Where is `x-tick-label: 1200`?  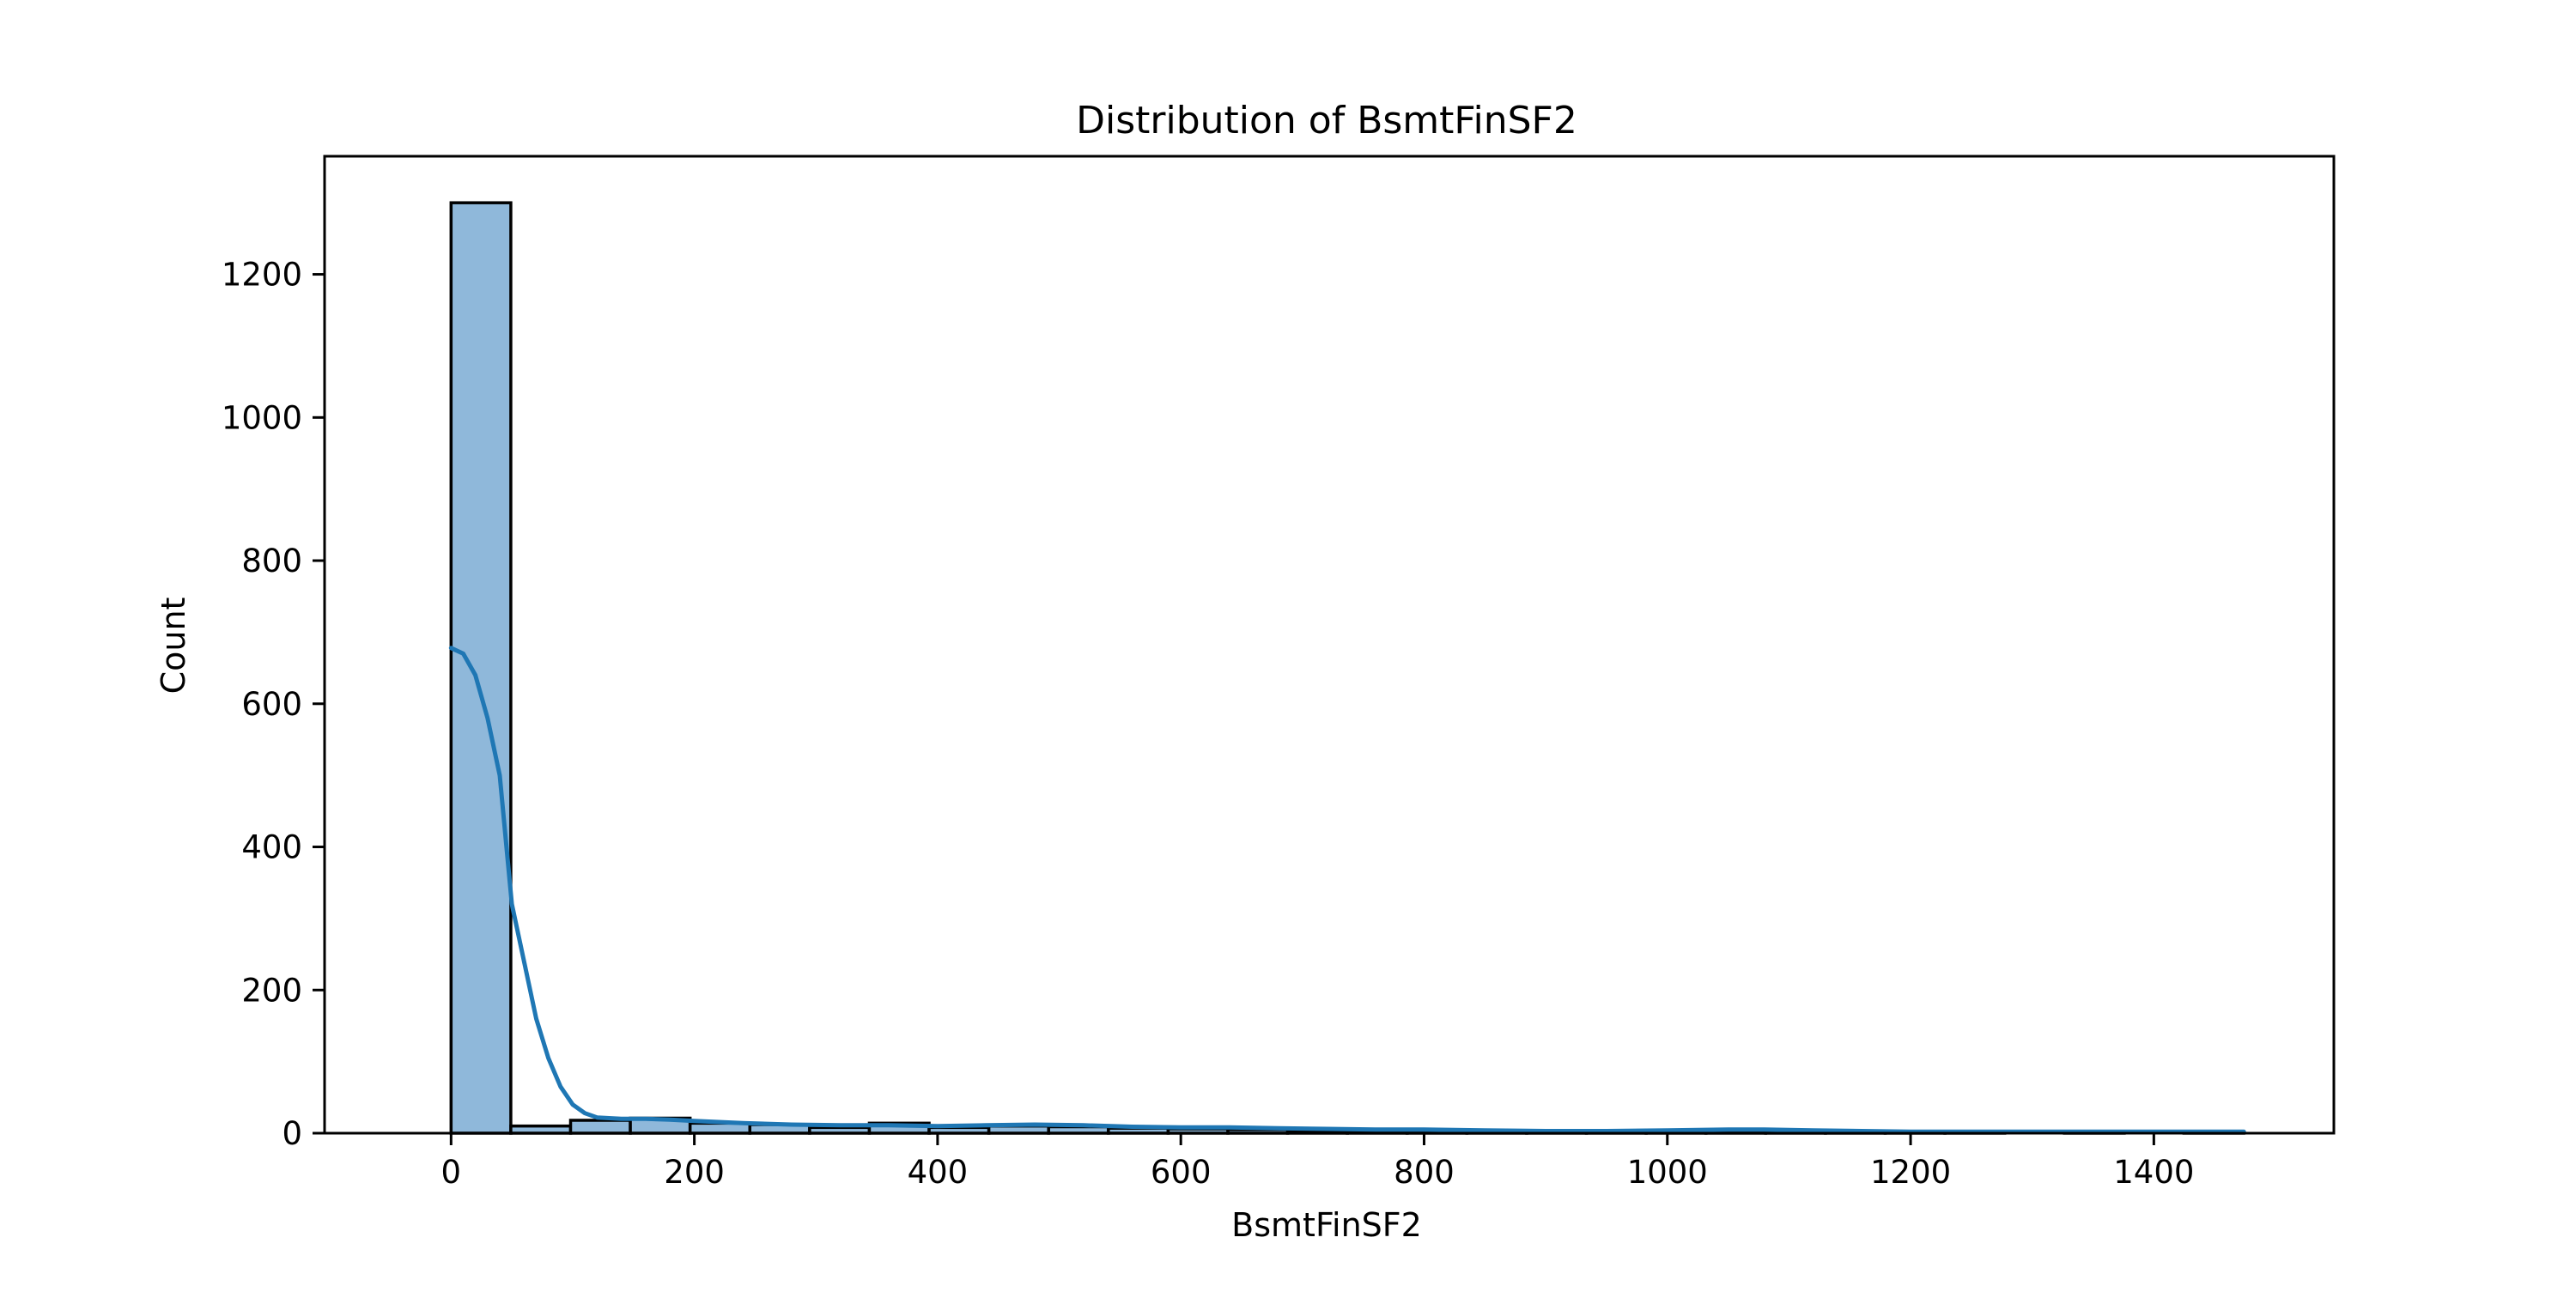
x-tick-label: 1200 is located at coordinates (1910, 1172).